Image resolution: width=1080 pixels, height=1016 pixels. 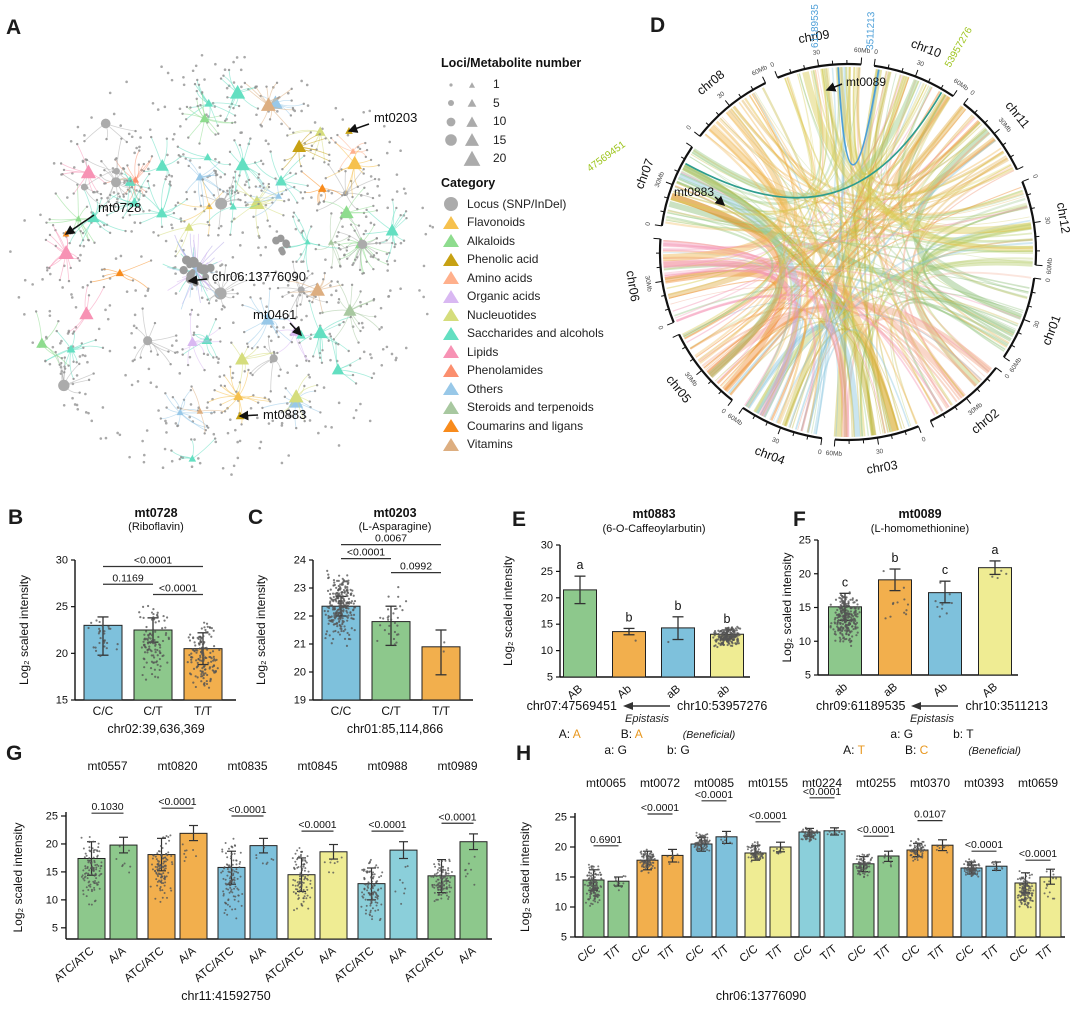 What do you see at coordinates (300, 589) in the screenshot?
I see `y-tick-label: 23` at bounding box center [300, 589].